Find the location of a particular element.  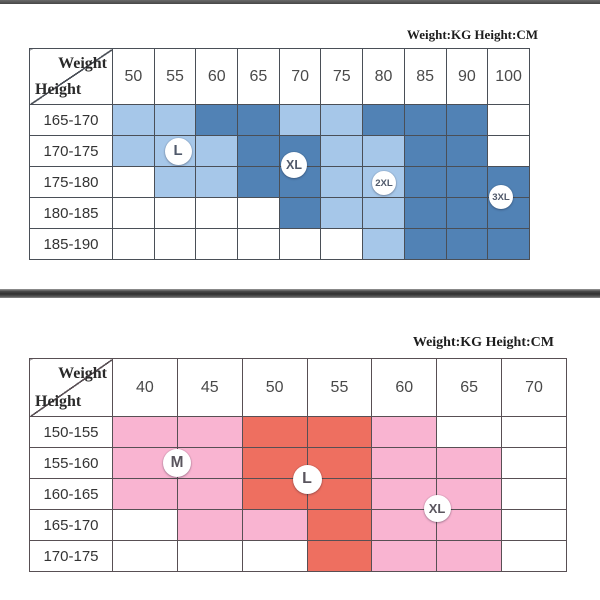

row-header: 185-190 is located at coordinates (71, 244).